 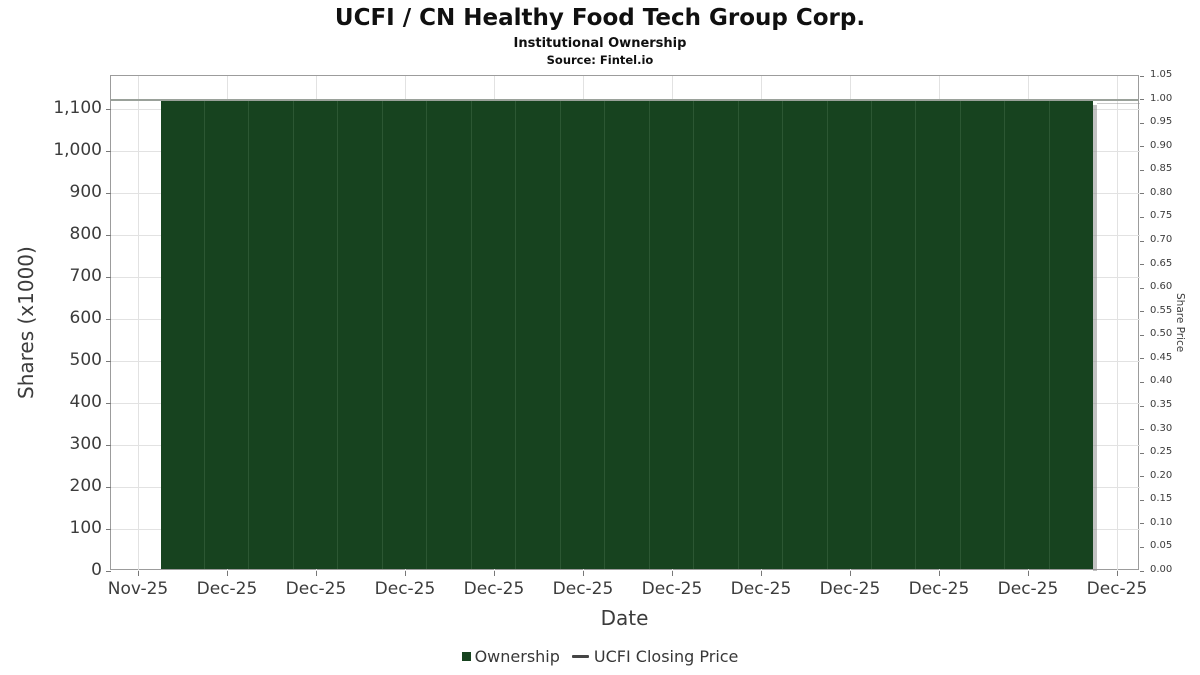 What do you see at coordinates (1161, 287) in the screenshot?
I see `y-right-tick-label: 0.60` at bounding box center [1161, 287].